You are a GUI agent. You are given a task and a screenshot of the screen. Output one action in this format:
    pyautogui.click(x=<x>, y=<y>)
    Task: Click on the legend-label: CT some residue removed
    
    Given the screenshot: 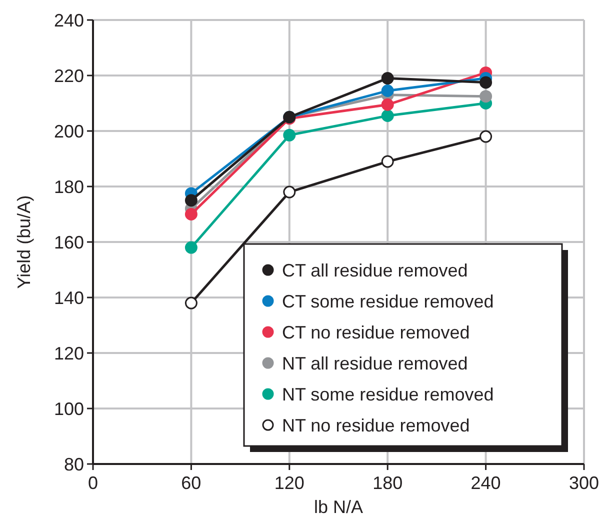 What is the action you would take?
    pyautogui.click(x=388, y=301)
    